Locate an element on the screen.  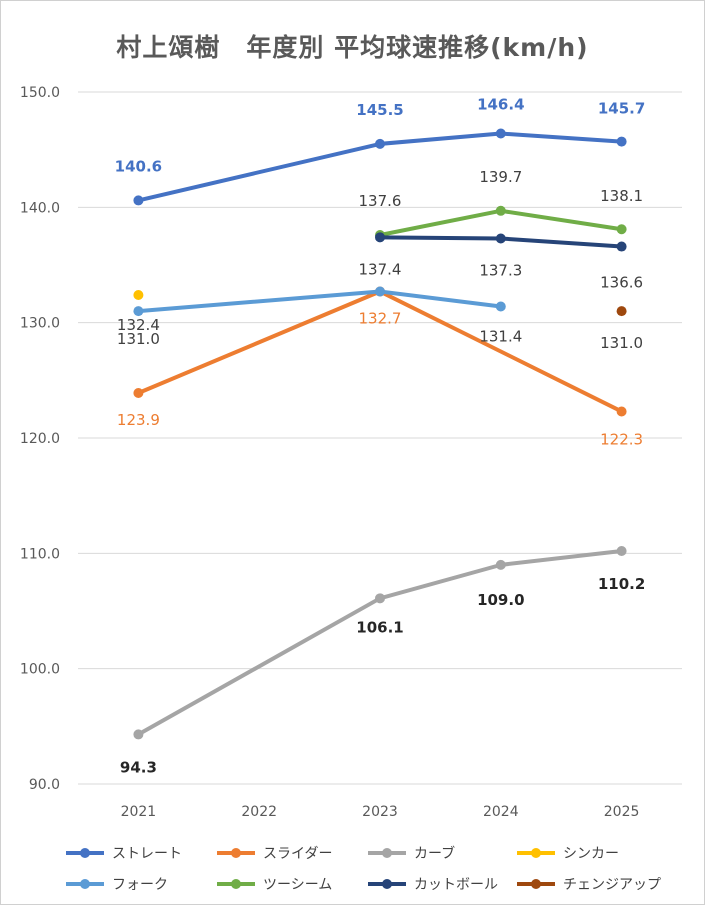
x-tick-label: 2021 is located at coordinates (139, 812).